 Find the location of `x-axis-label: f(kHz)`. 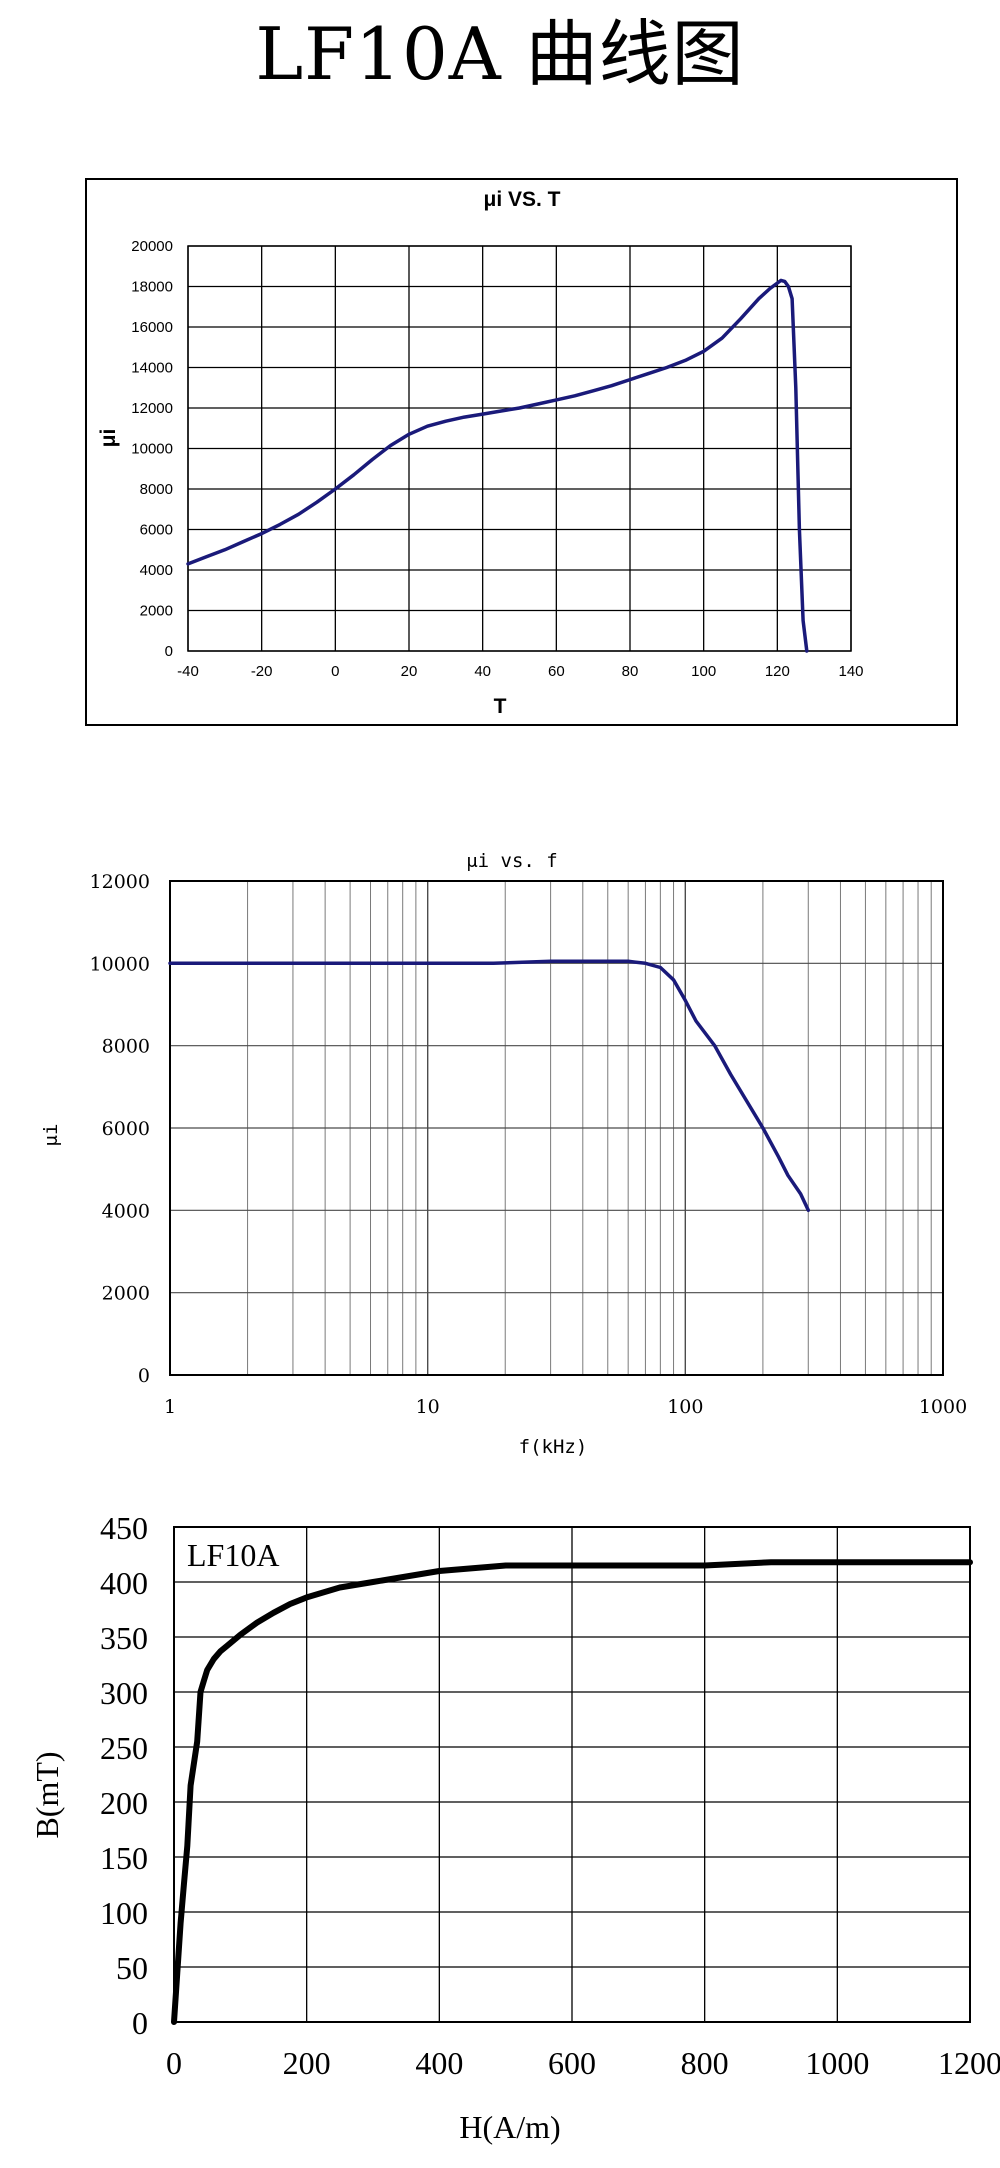

x-axis-label: f(kHz) is located at coordinates (553, 1447).